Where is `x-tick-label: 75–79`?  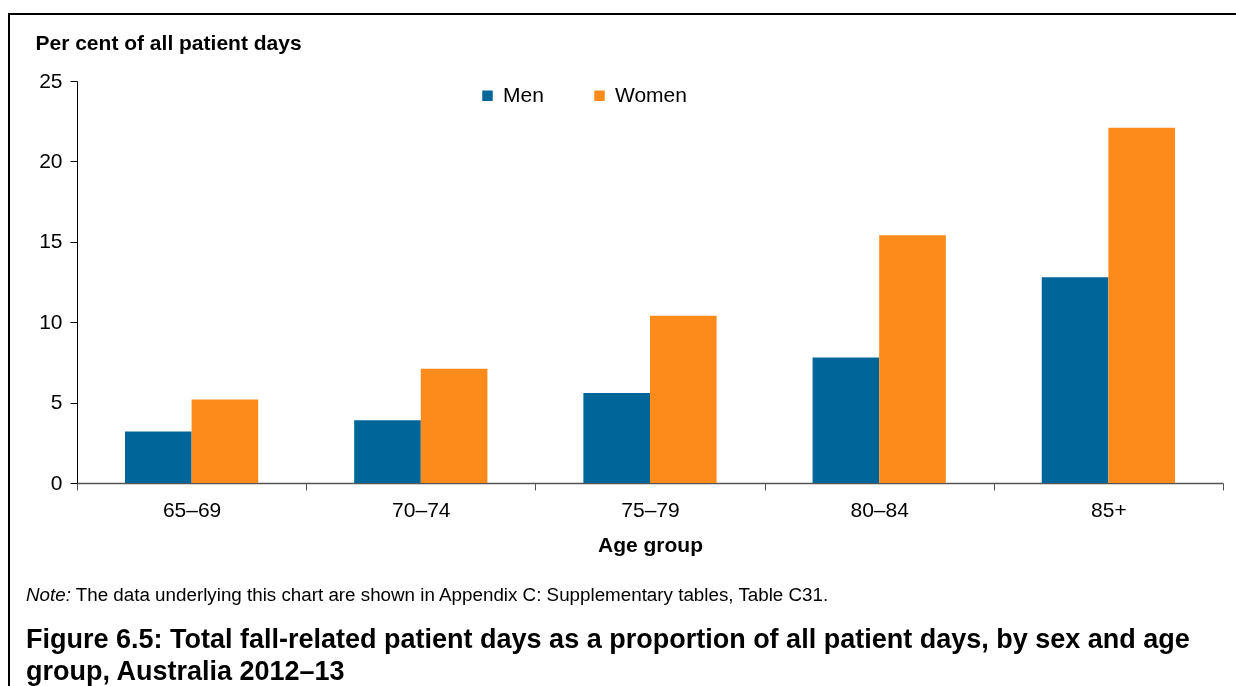
x-tick-label: 75–79 is located at coordinates (650, 509).